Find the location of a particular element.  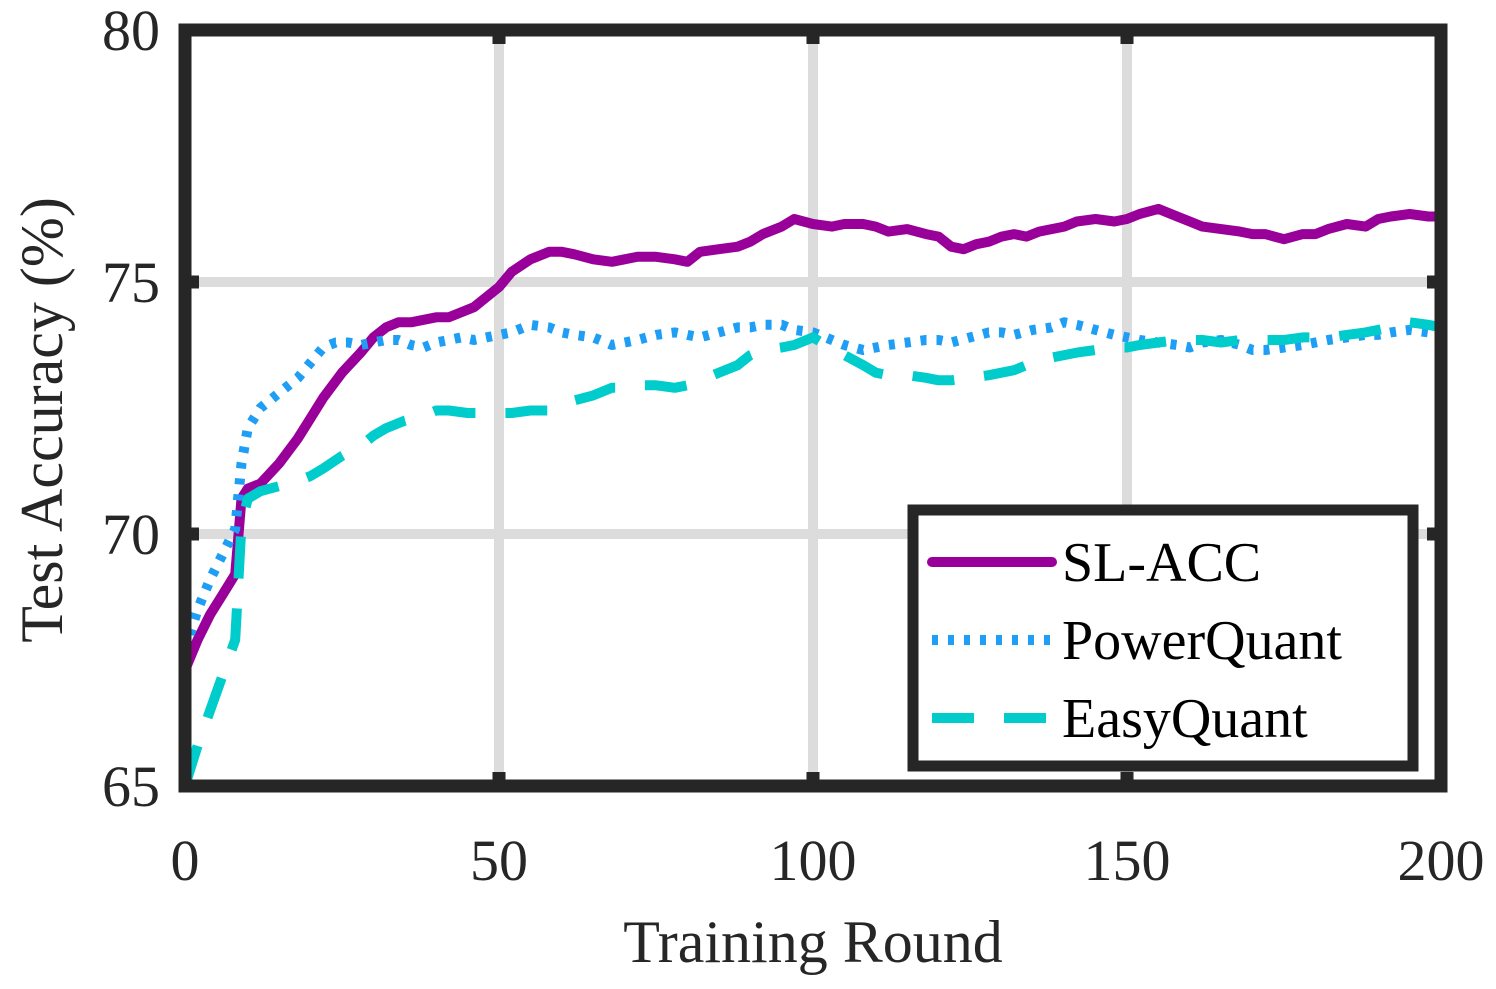

y-tick-label-3: 80 is located at coordinates (131, 31).